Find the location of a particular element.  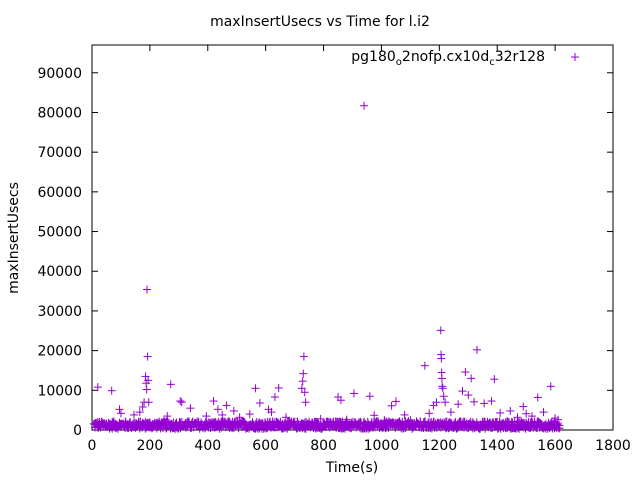

x-tick-label: 1400 is located at coordinates (497, 446).